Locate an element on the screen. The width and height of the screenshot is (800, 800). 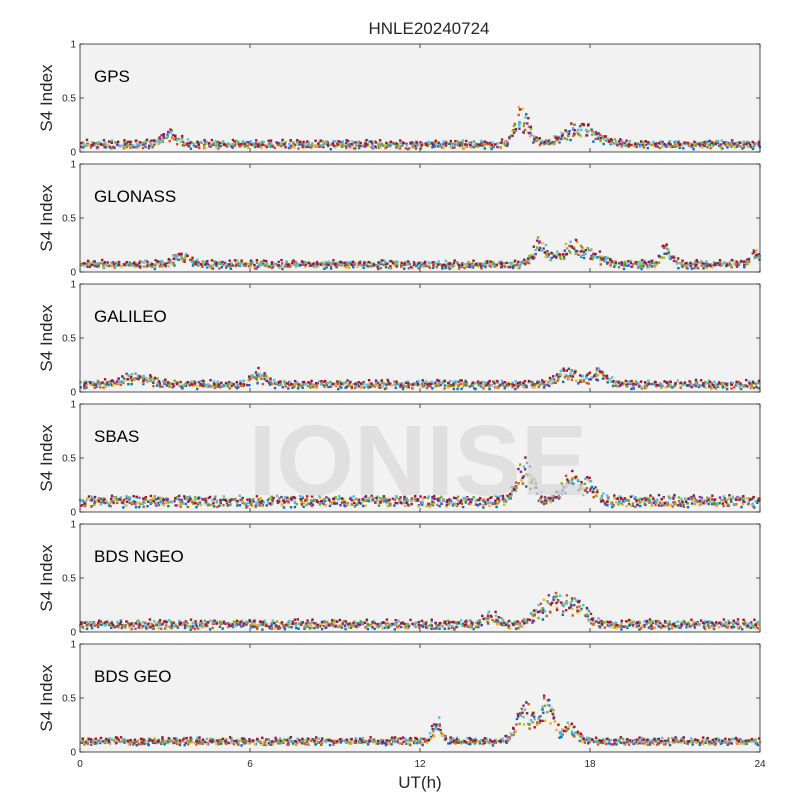
y-tick-label: 0 is located at coordinates (73, 273).